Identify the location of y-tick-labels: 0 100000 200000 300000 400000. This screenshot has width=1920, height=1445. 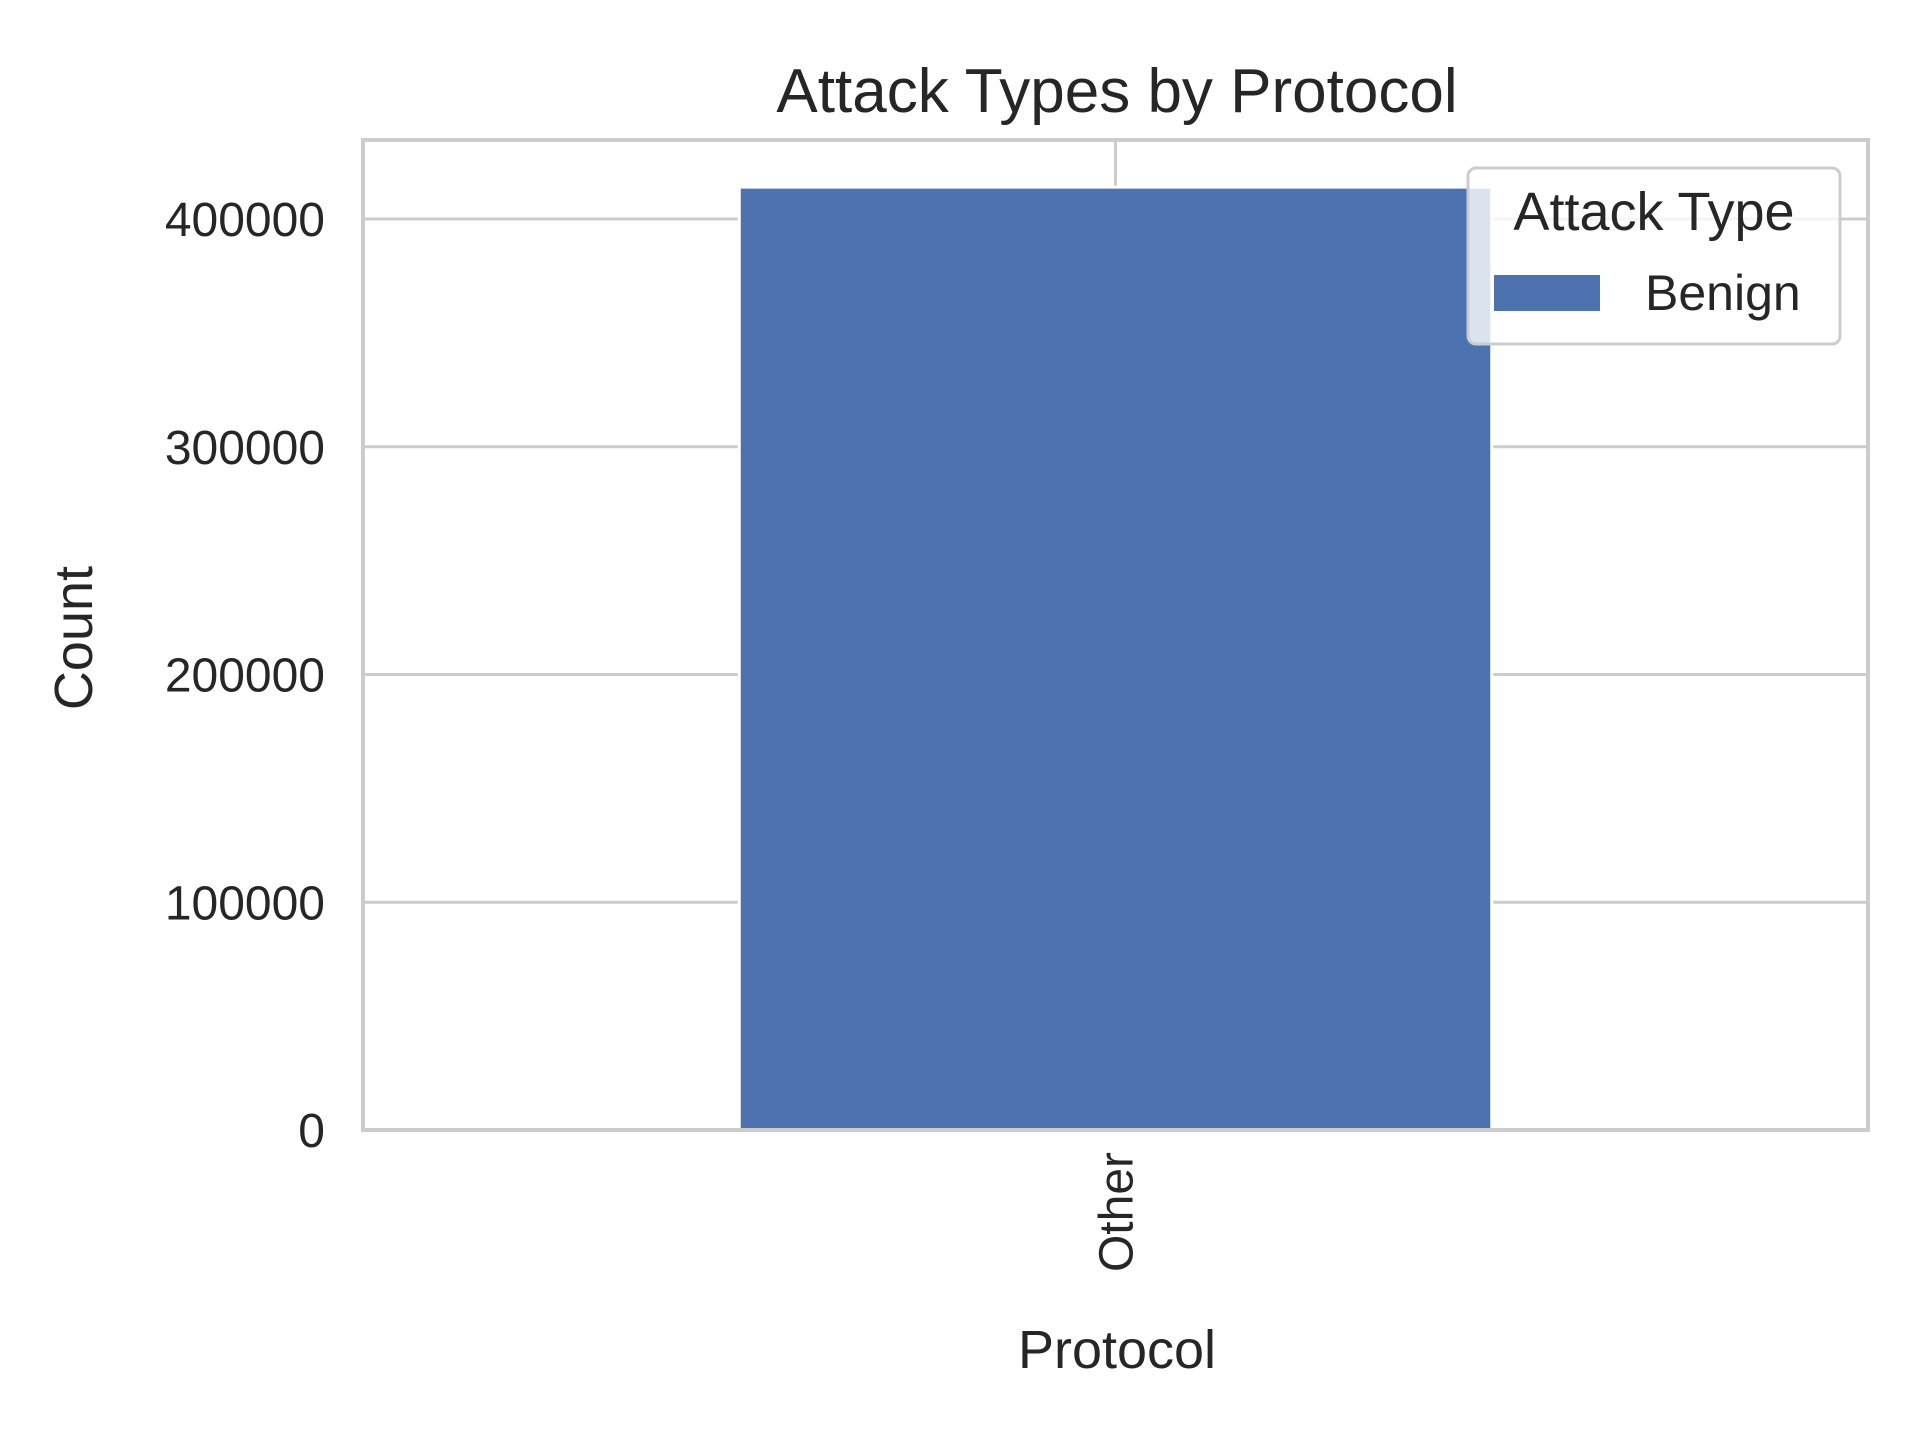
(245, 676).